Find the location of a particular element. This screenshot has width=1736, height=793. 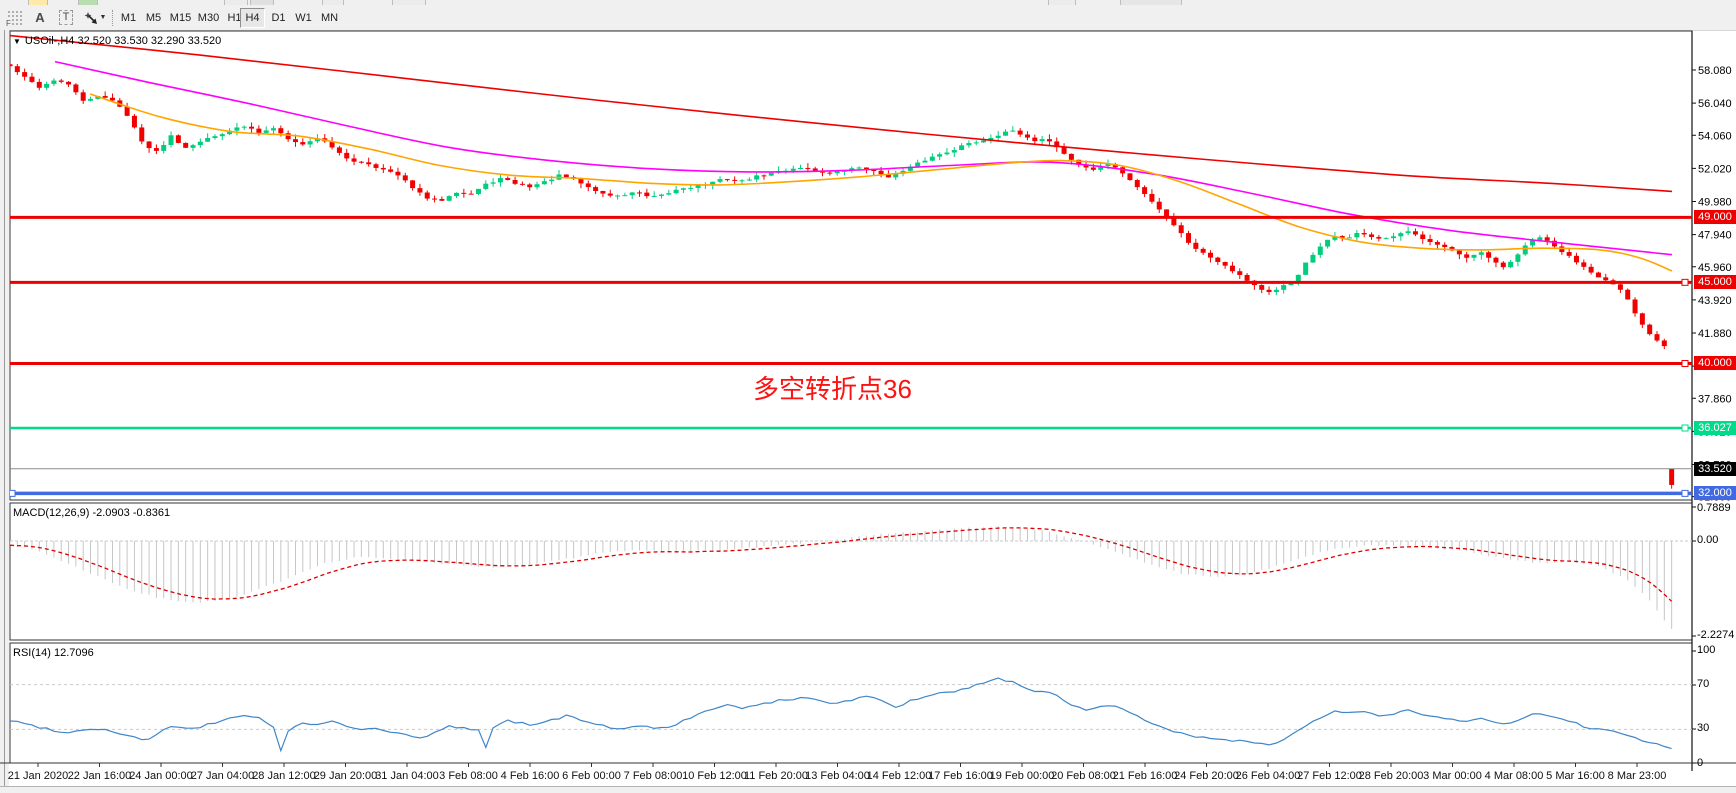

price-badge-32000: 32.000 is located at coordinates (1715, 493).